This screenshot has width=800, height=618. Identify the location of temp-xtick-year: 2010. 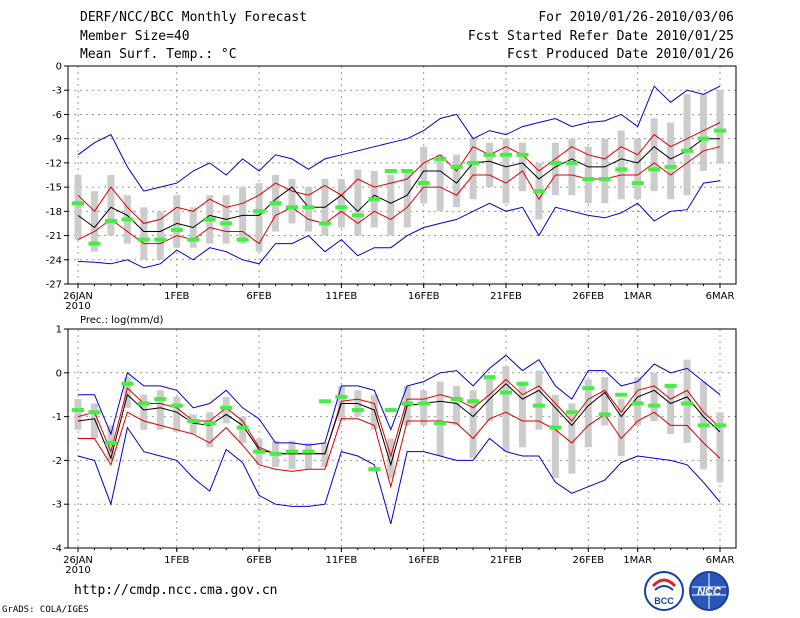
(77, 306).